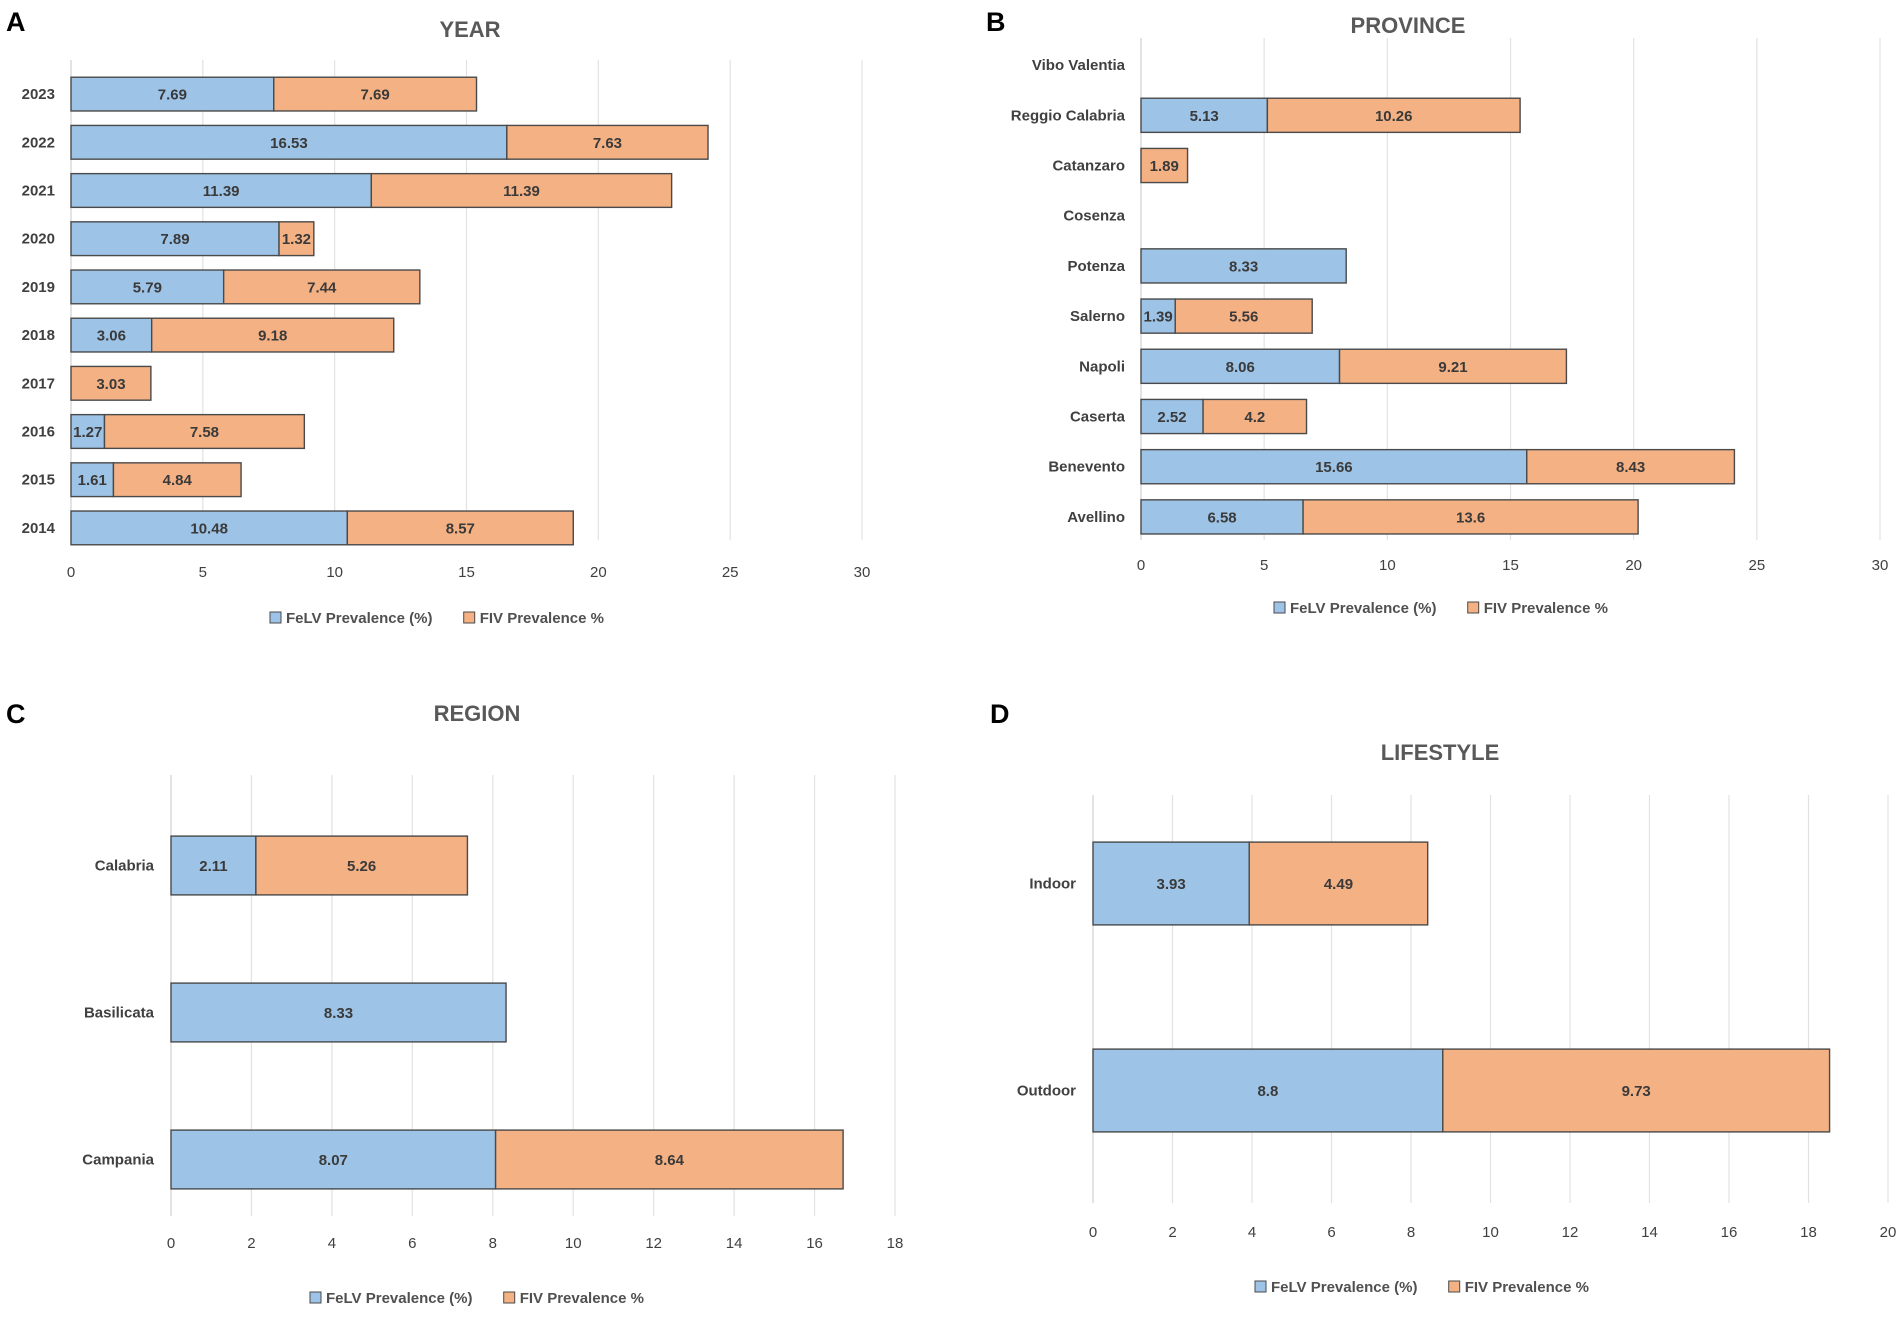 Image resolution: width=1902 pixels, height=1324 pixels. What do you see at coordinates (38, 432) in the screenshot?
I see `category-label: 2016` at bounding box center [38, 432].